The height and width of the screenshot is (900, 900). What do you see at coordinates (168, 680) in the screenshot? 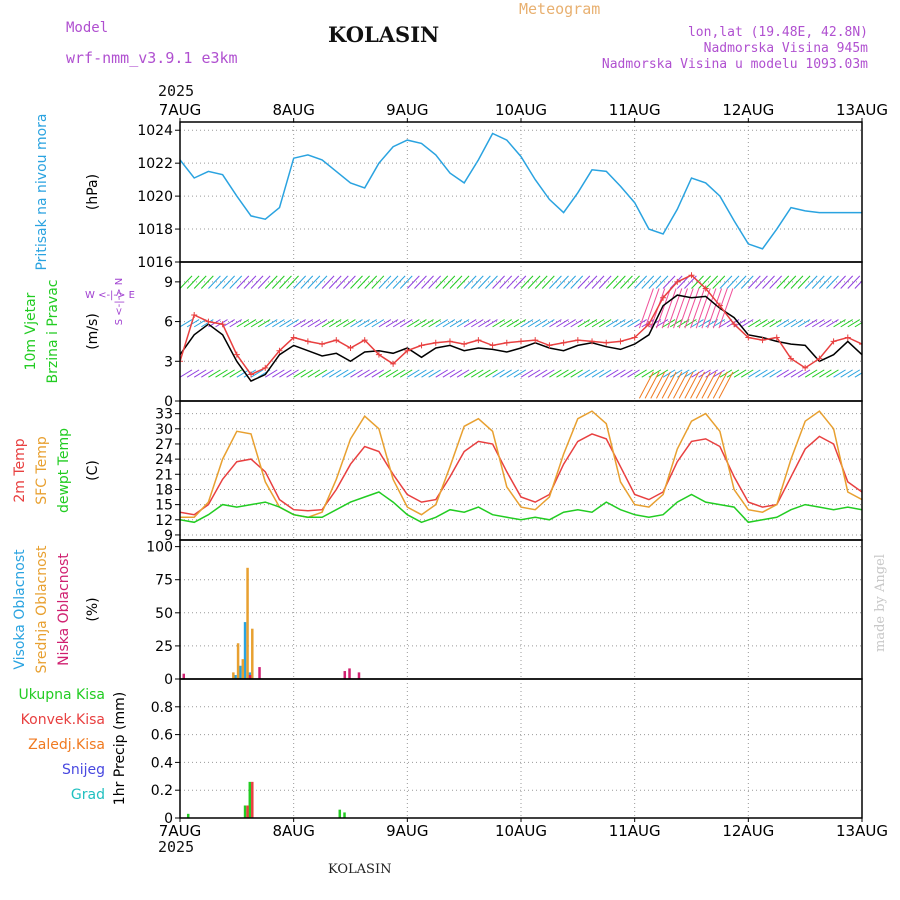
I see `y-tick-label: 0` at bounding box center [168, 680].